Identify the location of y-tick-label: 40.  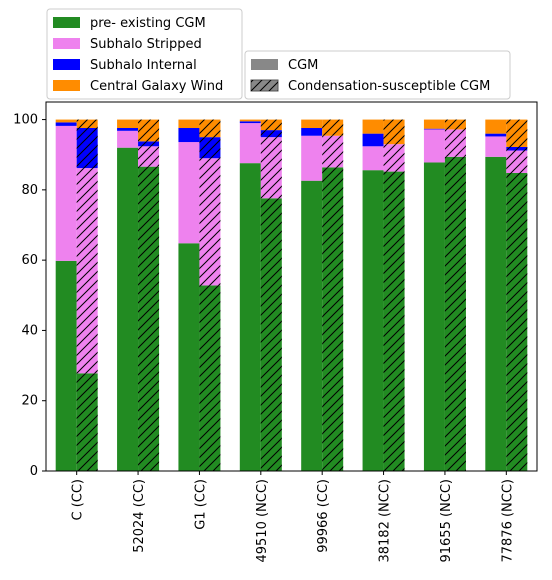
(29, 330).